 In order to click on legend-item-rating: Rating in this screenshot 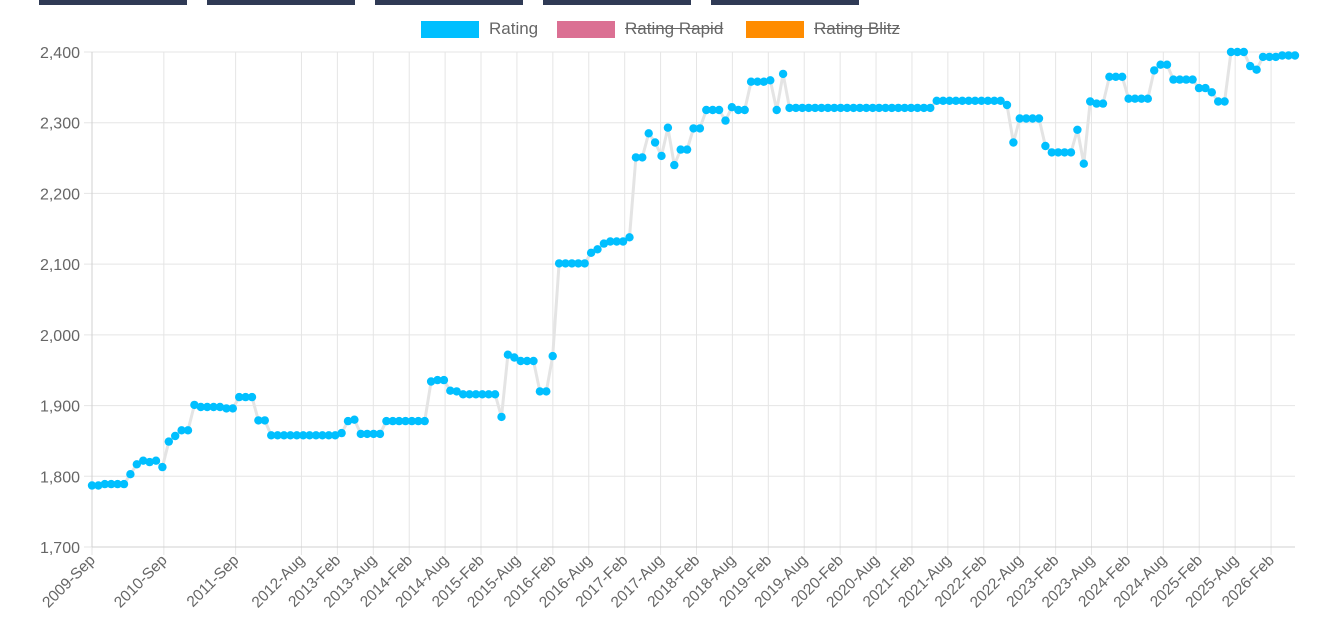, I will do `click(479, 29)`.